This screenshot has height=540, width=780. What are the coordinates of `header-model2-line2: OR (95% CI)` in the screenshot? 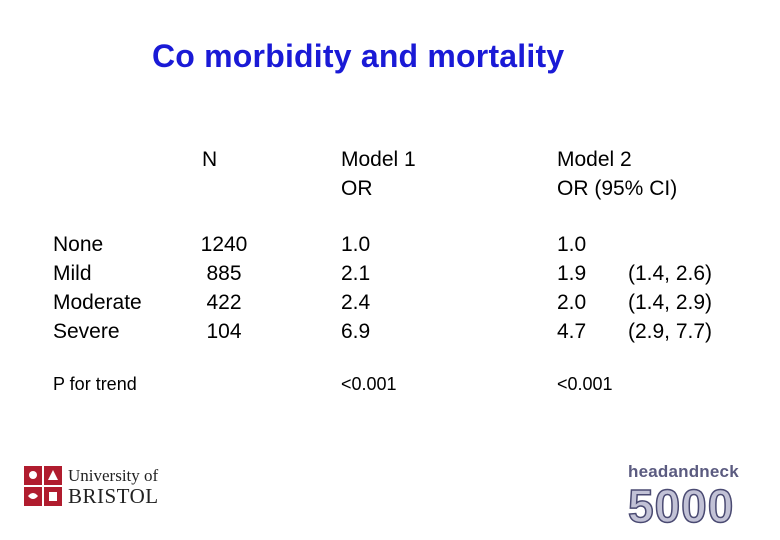 It's located at (617, 188).